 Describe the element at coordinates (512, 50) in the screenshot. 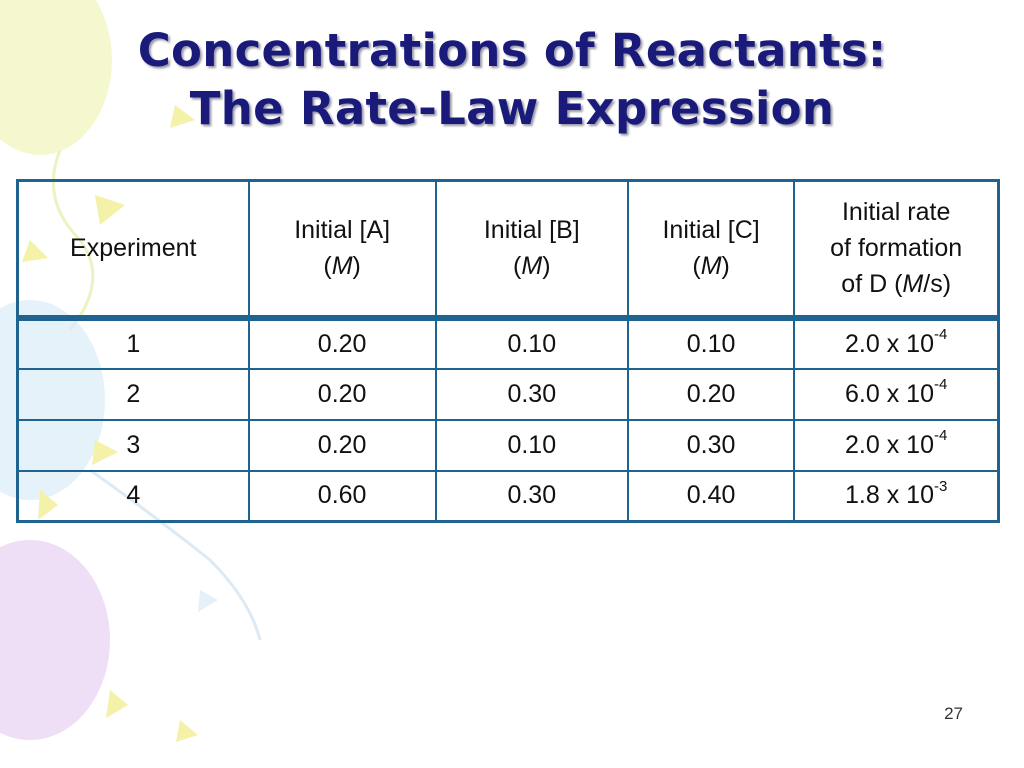

I see `title-line-1: Concentrations of Reactants:` at that location.